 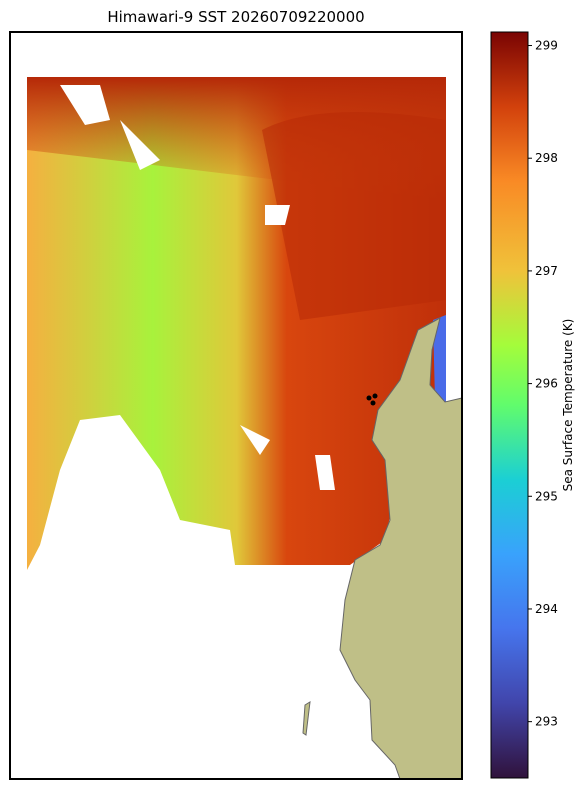 What do you see at coordinates (546, 158) in the screenshot?
I see `colorbar-tick-label: 298` at bounding box center [546, 158].